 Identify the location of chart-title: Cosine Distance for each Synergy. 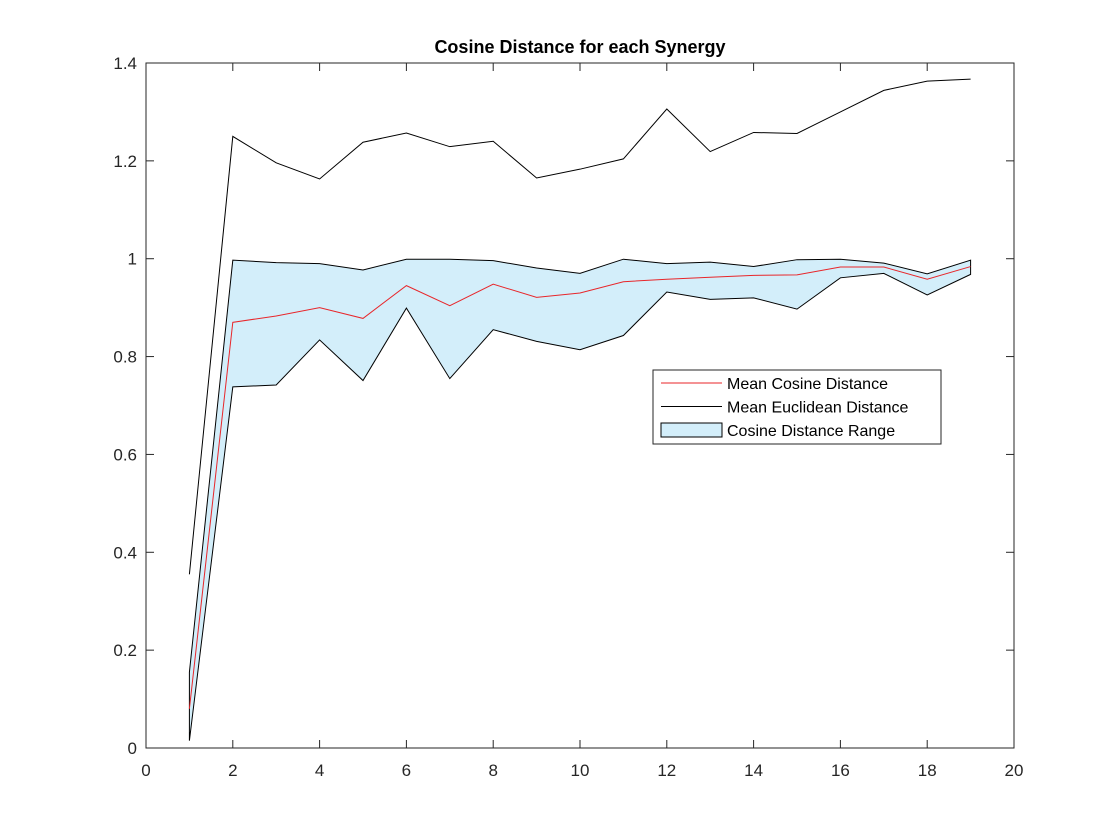
(579, 47).